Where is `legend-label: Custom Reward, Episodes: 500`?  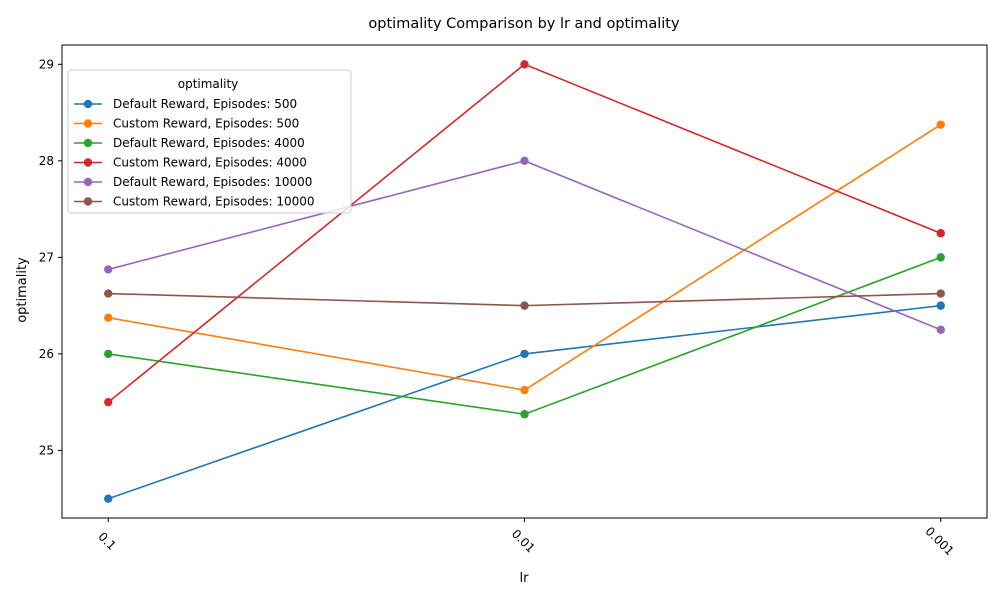
legend-label: Custom Reward, Episodes: 500 is located at coordinates (206, 124).